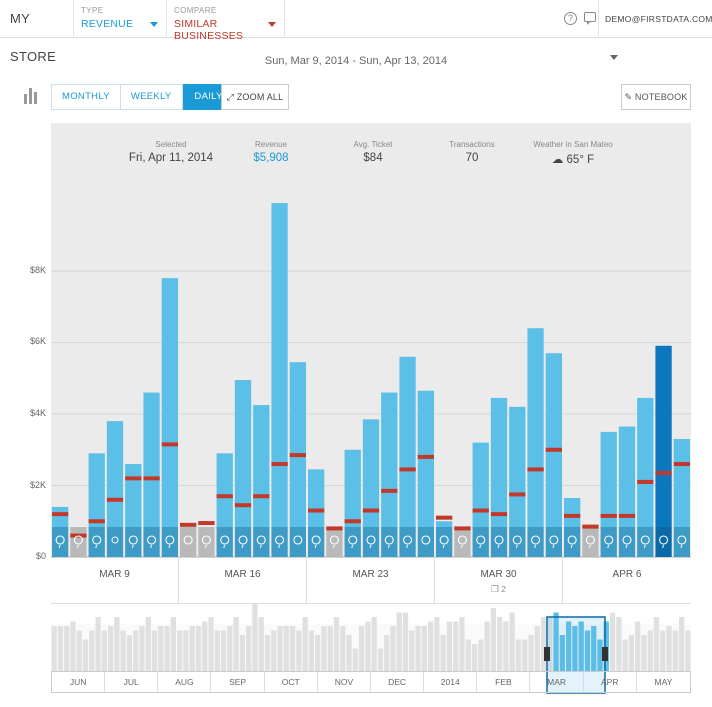 This screenshot has width=712, height=707. Describe the element at coordinates (151, 97) in the screenshot. I see `tab-weekly: WEEKLY` at that location.